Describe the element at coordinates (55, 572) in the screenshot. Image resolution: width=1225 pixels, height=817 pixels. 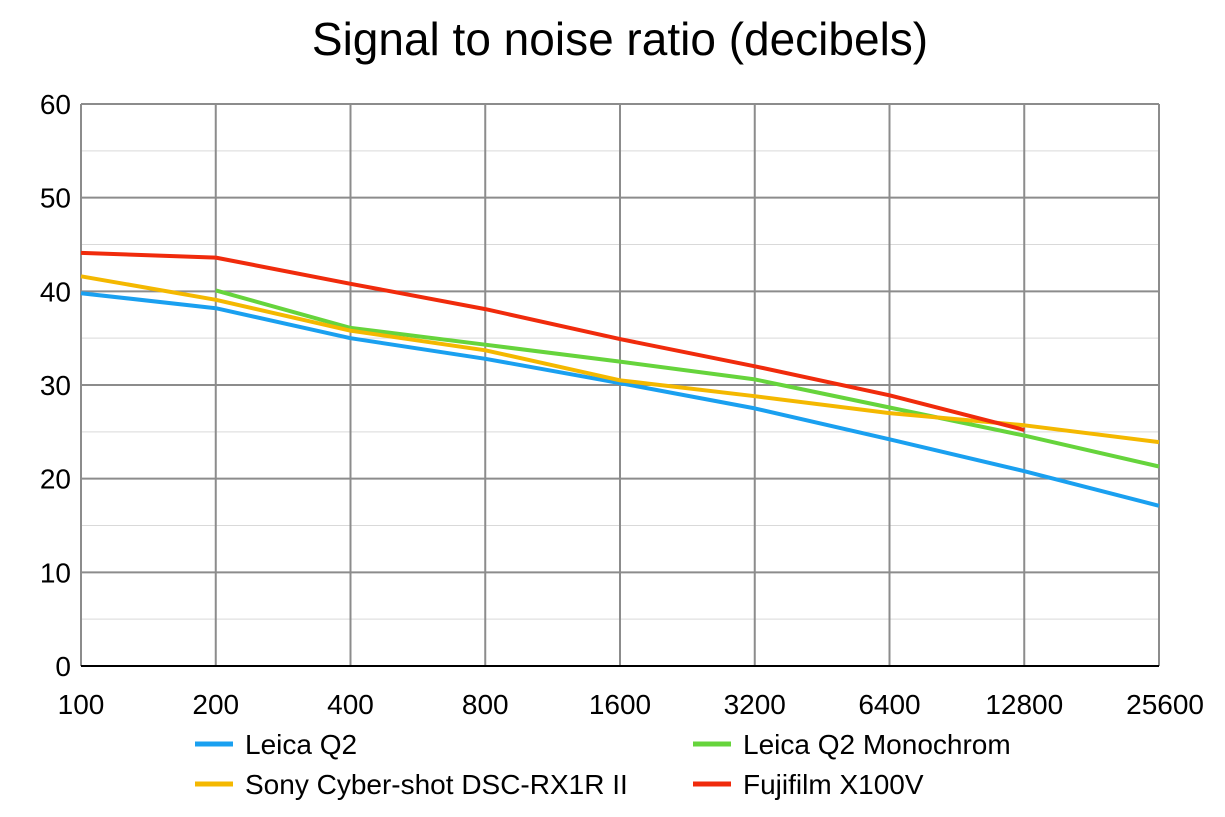
I see `y-tick-label: 10` at that location.